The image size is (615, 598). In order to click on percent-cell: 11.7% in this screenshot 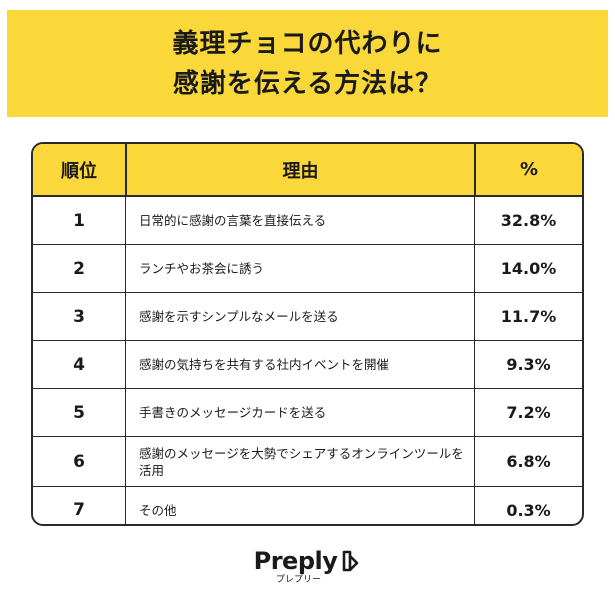, I will do `click(528, 316)`.